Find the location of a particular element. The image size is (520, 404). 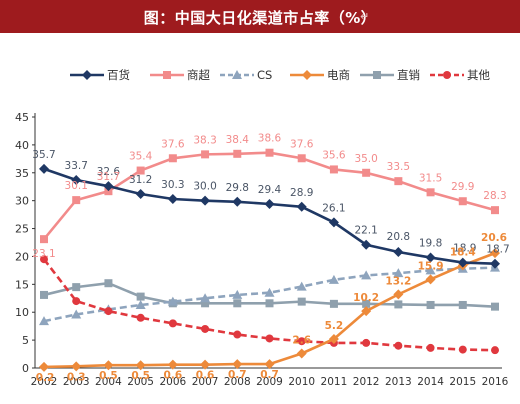

data-label-1-9: 35.6 is located at coordinates (334, 155).